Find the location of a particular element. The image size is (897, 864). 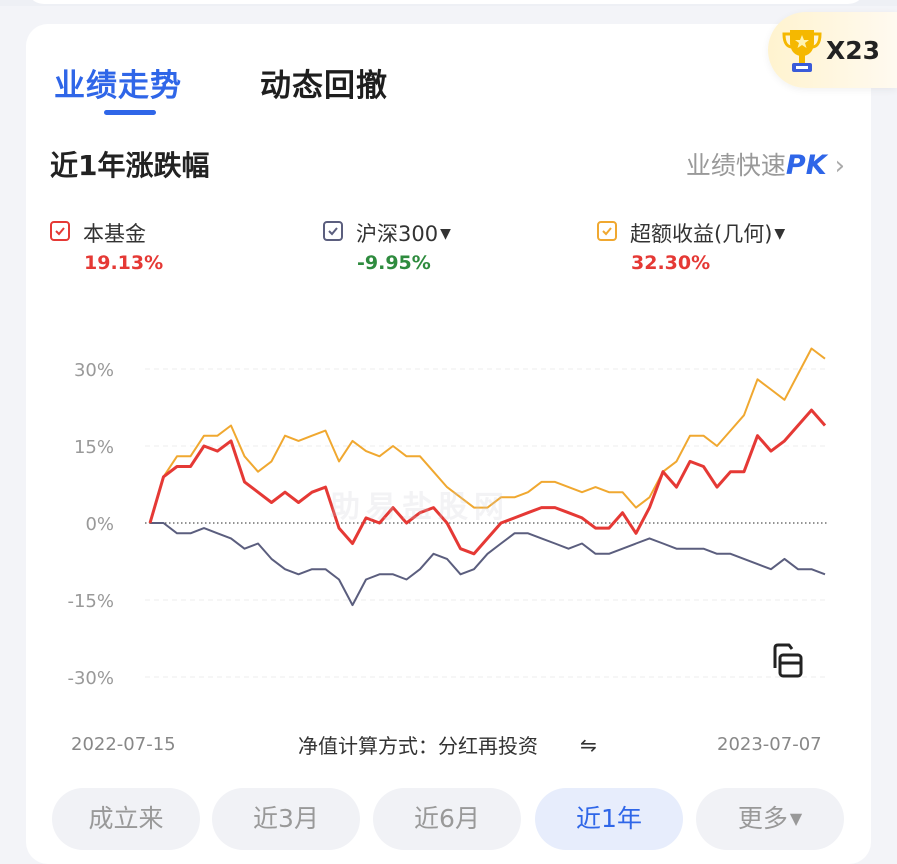

y-tick-label: -30% is located at coordinates (90, 678).